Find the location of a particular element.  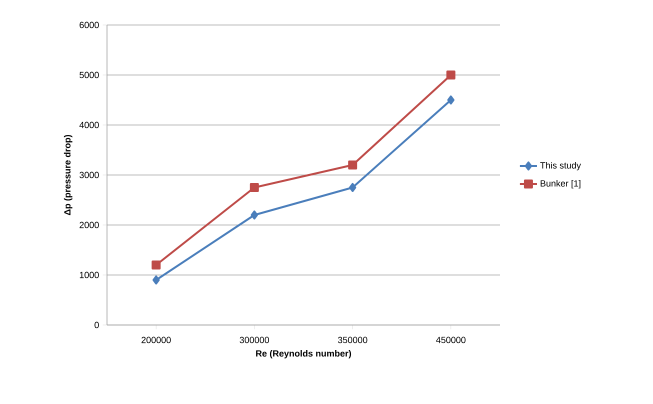

x-tick-label: 300000 is located at coordinates (255, 340).